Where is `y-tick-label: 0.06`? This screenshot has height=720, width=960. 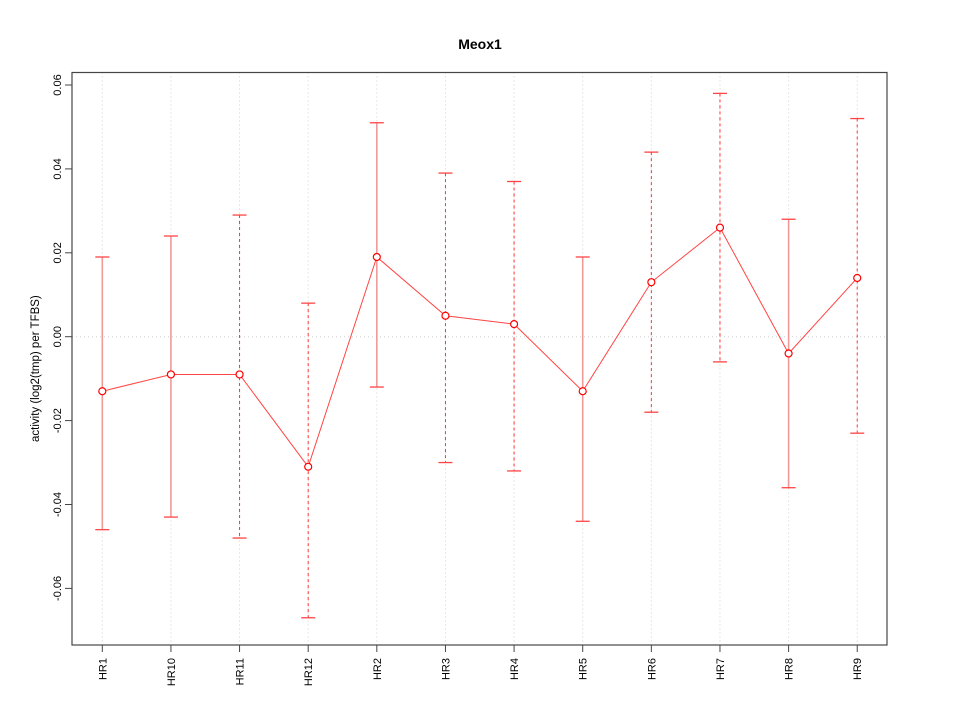
y-tick-label: 0.06 is located at coordinates (58, 84).